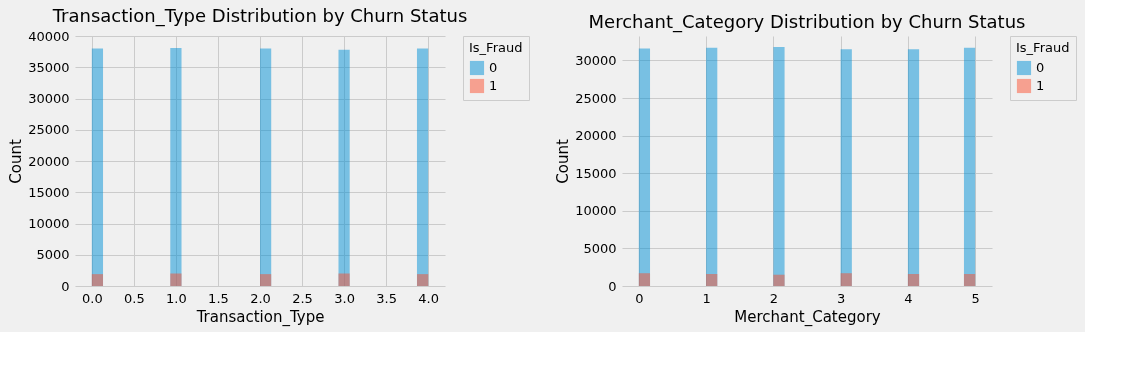 The image size is (1129, 366). What do you see at coordinates (841, 298) in the screenshot?
I see `x-tick-label: 3` at bounding box center [841, 298].